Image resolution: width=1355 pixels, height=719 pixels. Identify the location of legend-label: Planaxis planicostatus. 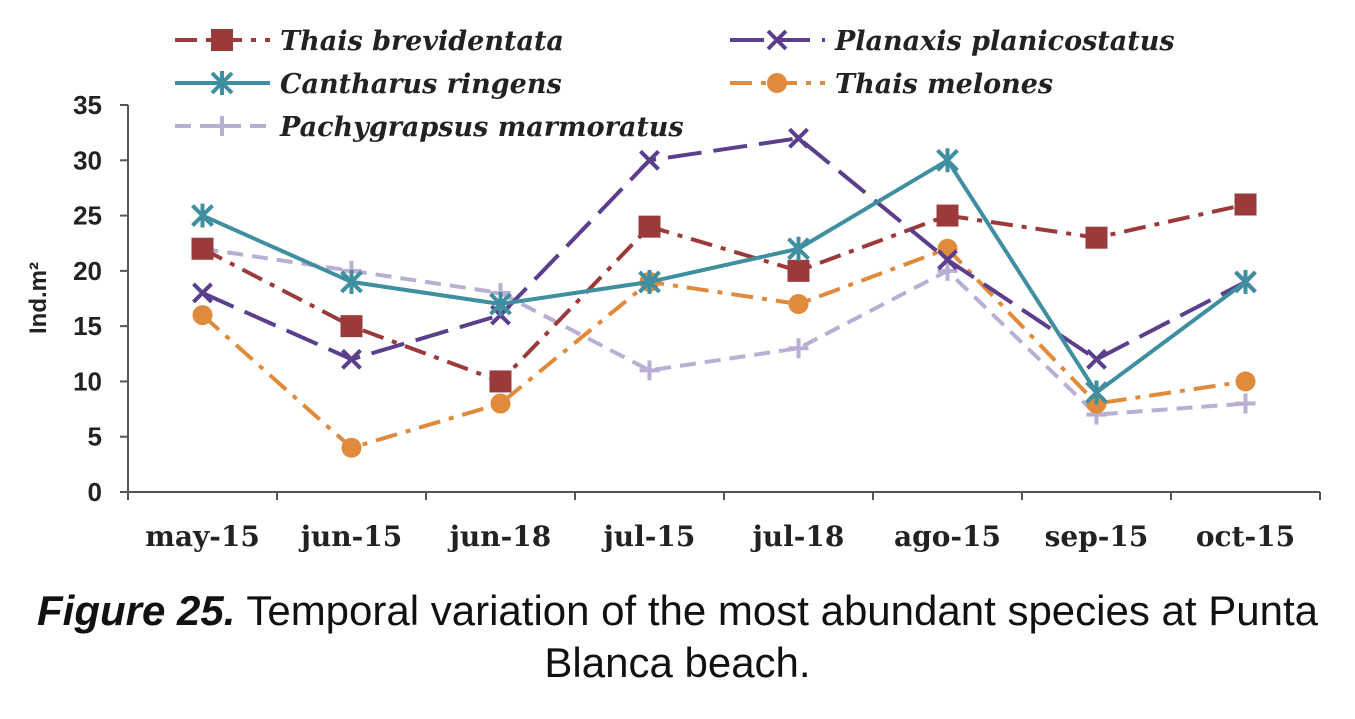
(1004, 41).